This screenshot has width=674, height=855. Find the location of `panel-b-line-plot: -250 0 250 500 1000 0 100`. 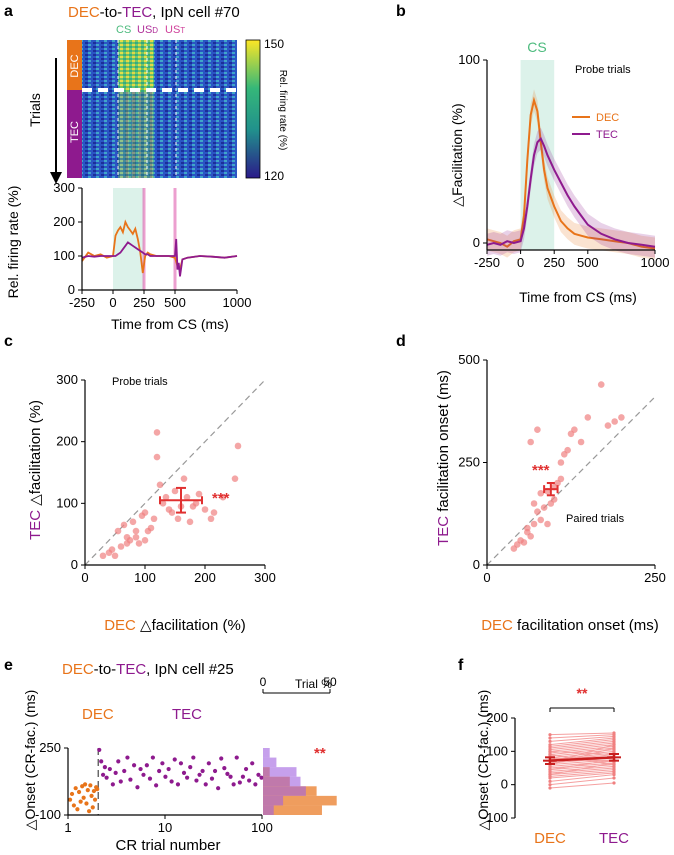

panel-b-line-plot: -250 0 250 500 1000 0 100 is located at coordinates (563, 161).